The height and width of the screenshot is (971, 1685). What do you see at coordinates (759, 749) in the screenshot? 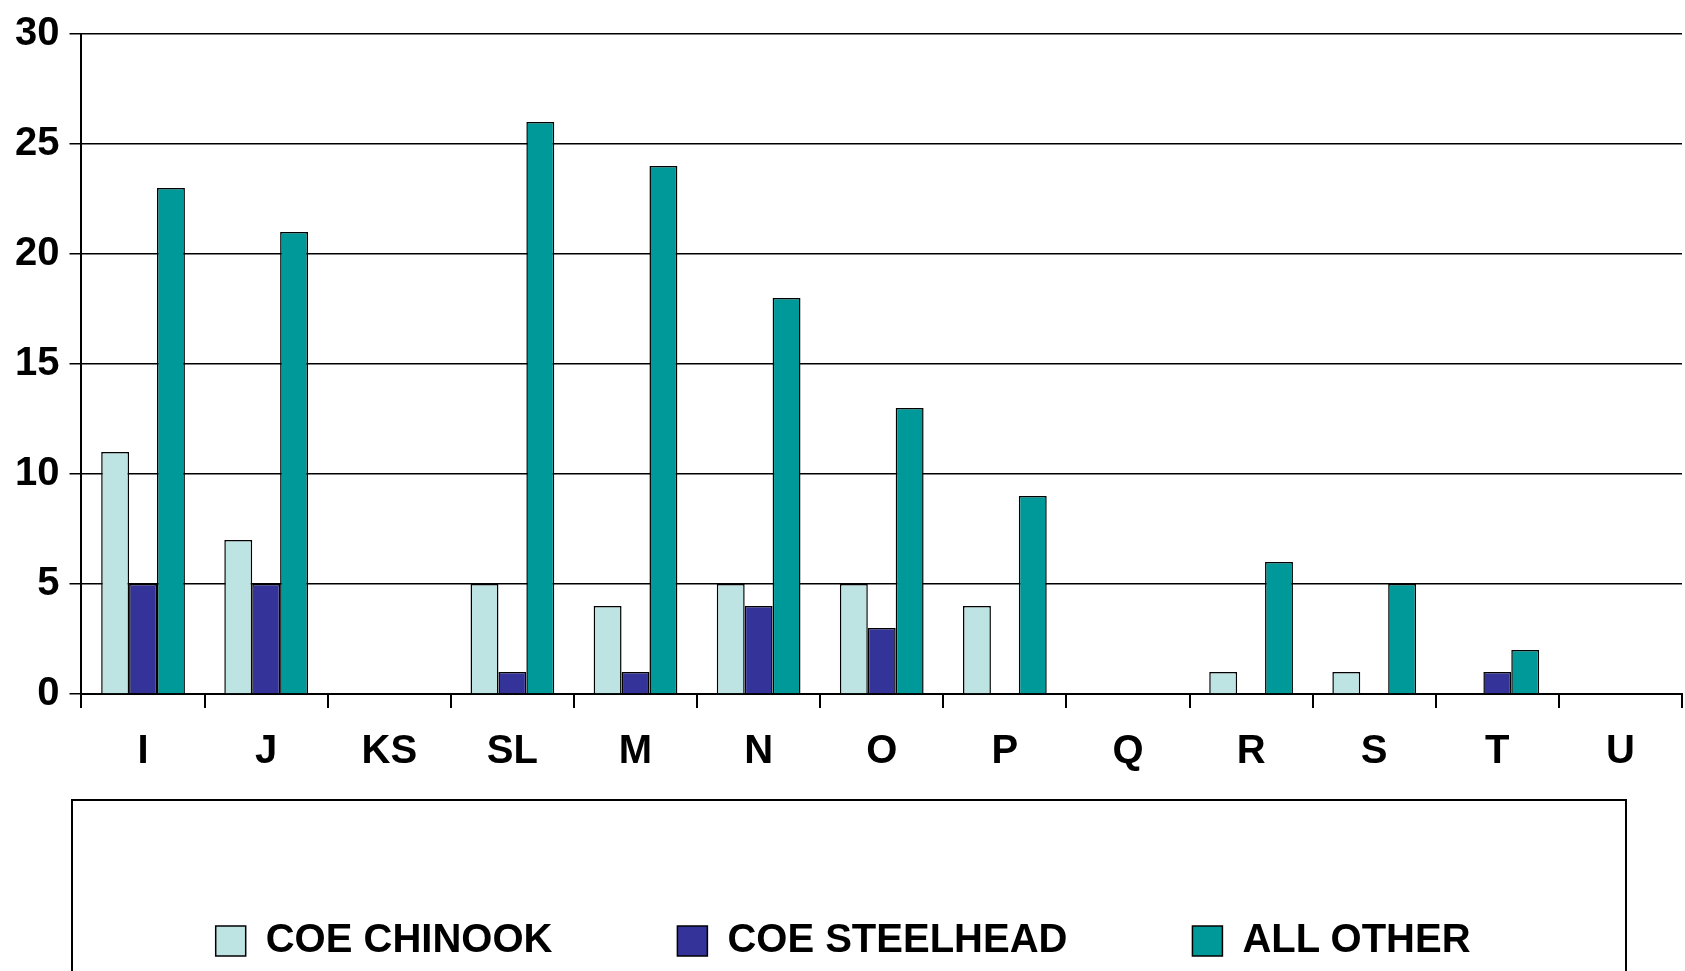
I see `x-tick-label: N` at bounding box center [759, 749].